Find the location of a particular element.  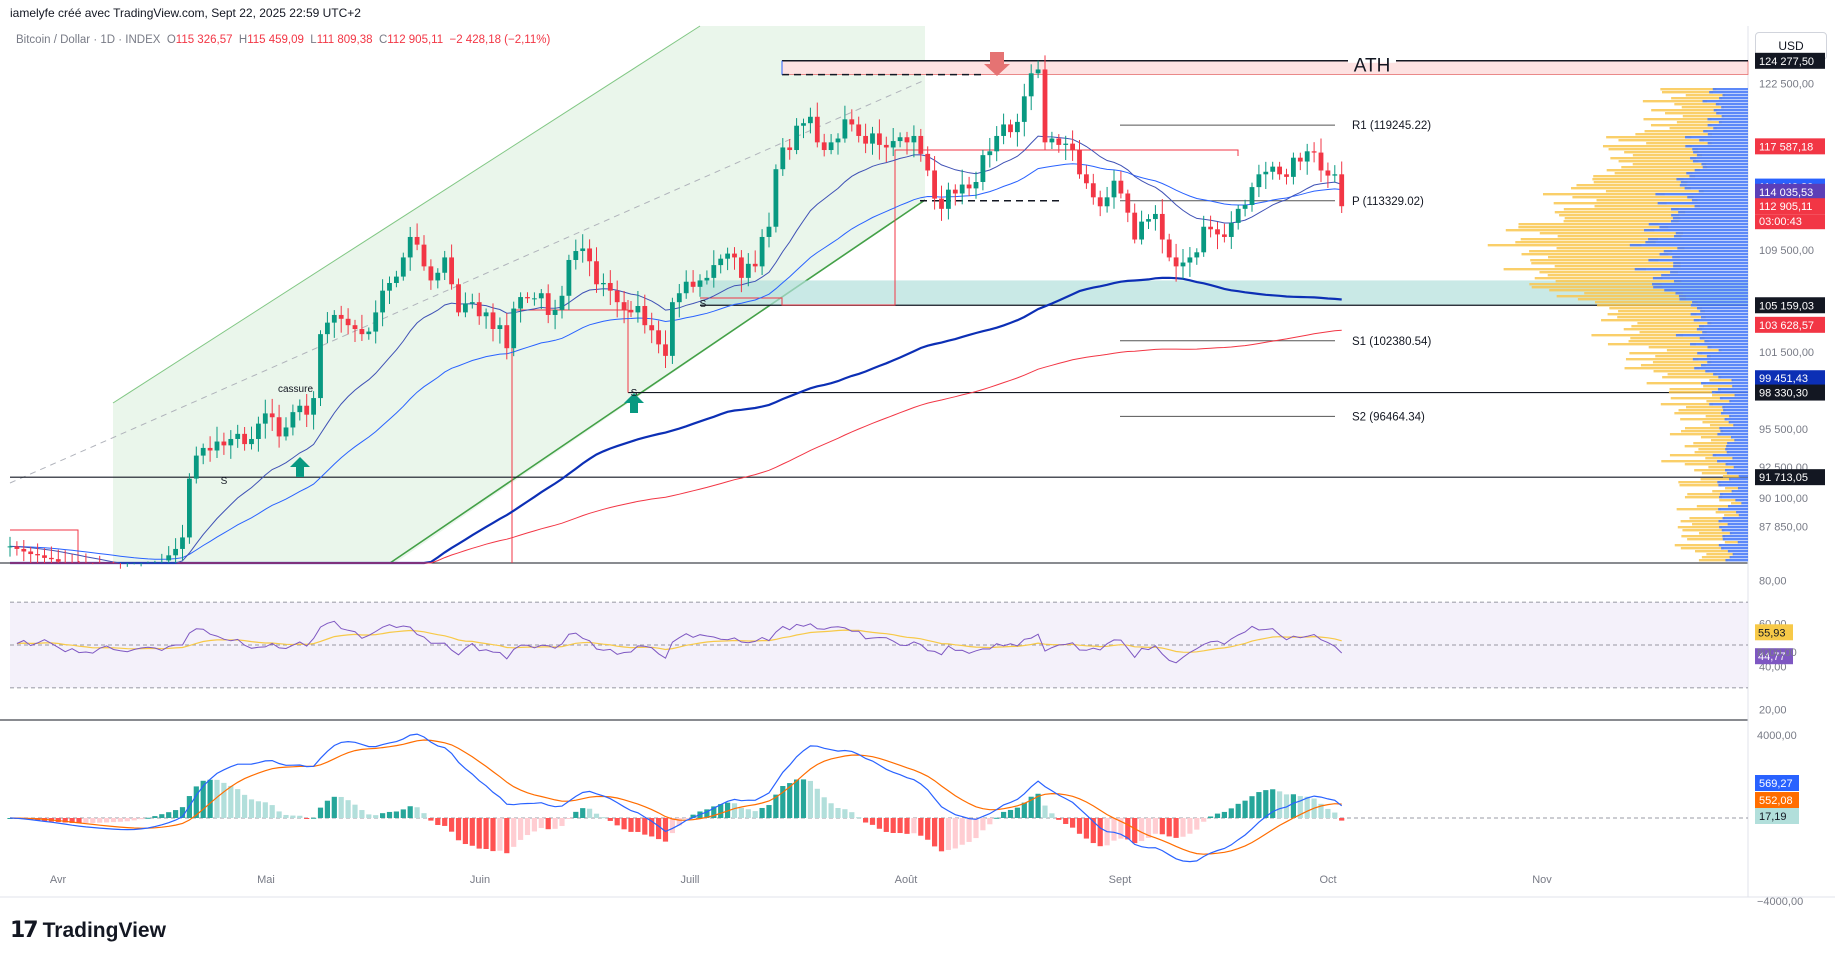

symbol-label: Bitcoin / Dollar · 1D · INDEX is located at coordinates (88, 40).